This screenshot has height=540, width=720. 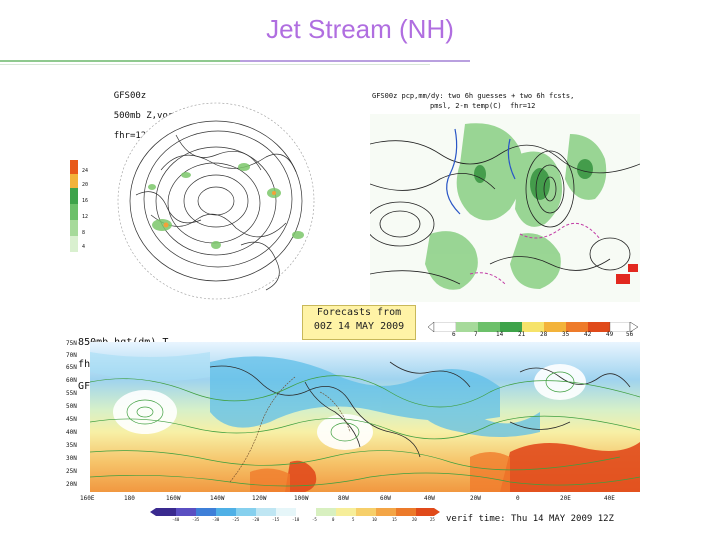 What do you see at coordinates (80, 206) in the screenshot?
I see `polar-vorticity-legend: 24 20 16 12 8 4` at bounding box center [80, 206].